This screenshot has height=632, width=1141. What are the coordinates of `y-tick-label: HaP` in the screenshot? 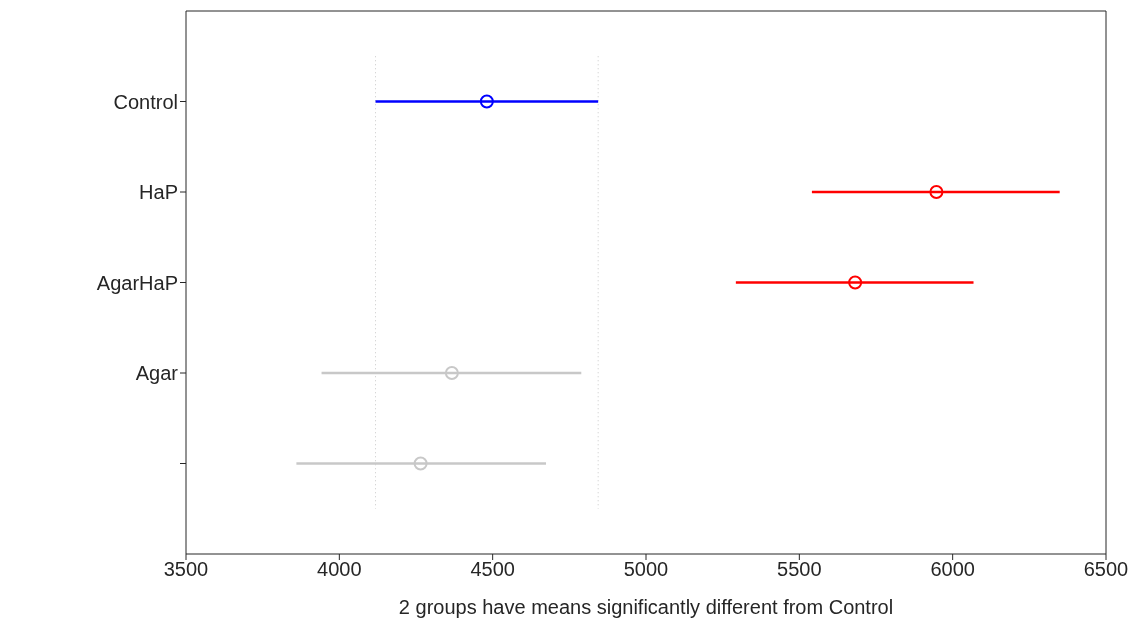 It's located at (158, 192).